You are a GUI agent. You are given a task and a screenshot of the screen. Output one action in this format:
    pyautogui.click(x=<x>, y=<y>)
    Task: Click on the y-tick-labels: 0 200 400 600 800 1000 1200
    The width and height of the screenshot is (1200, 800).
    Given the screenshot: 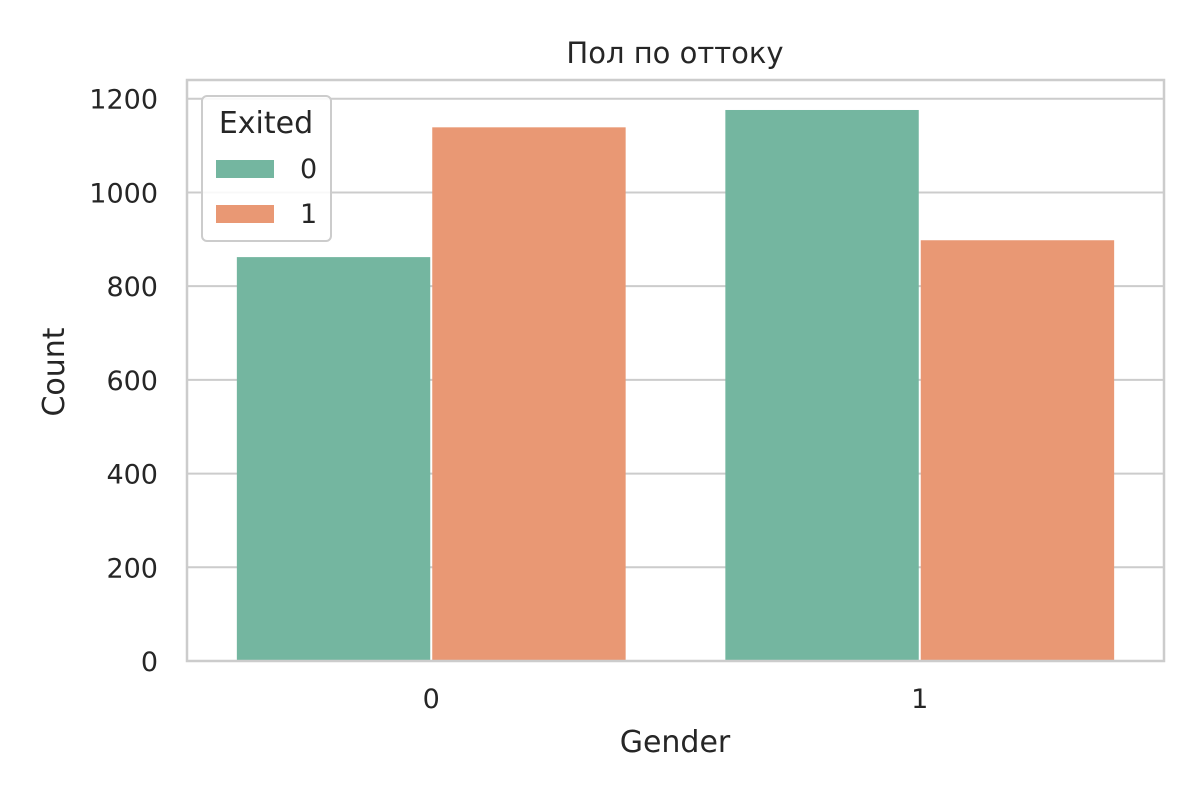 What is the action you would take?
    pyautogui.click(x=123, y=381)
    